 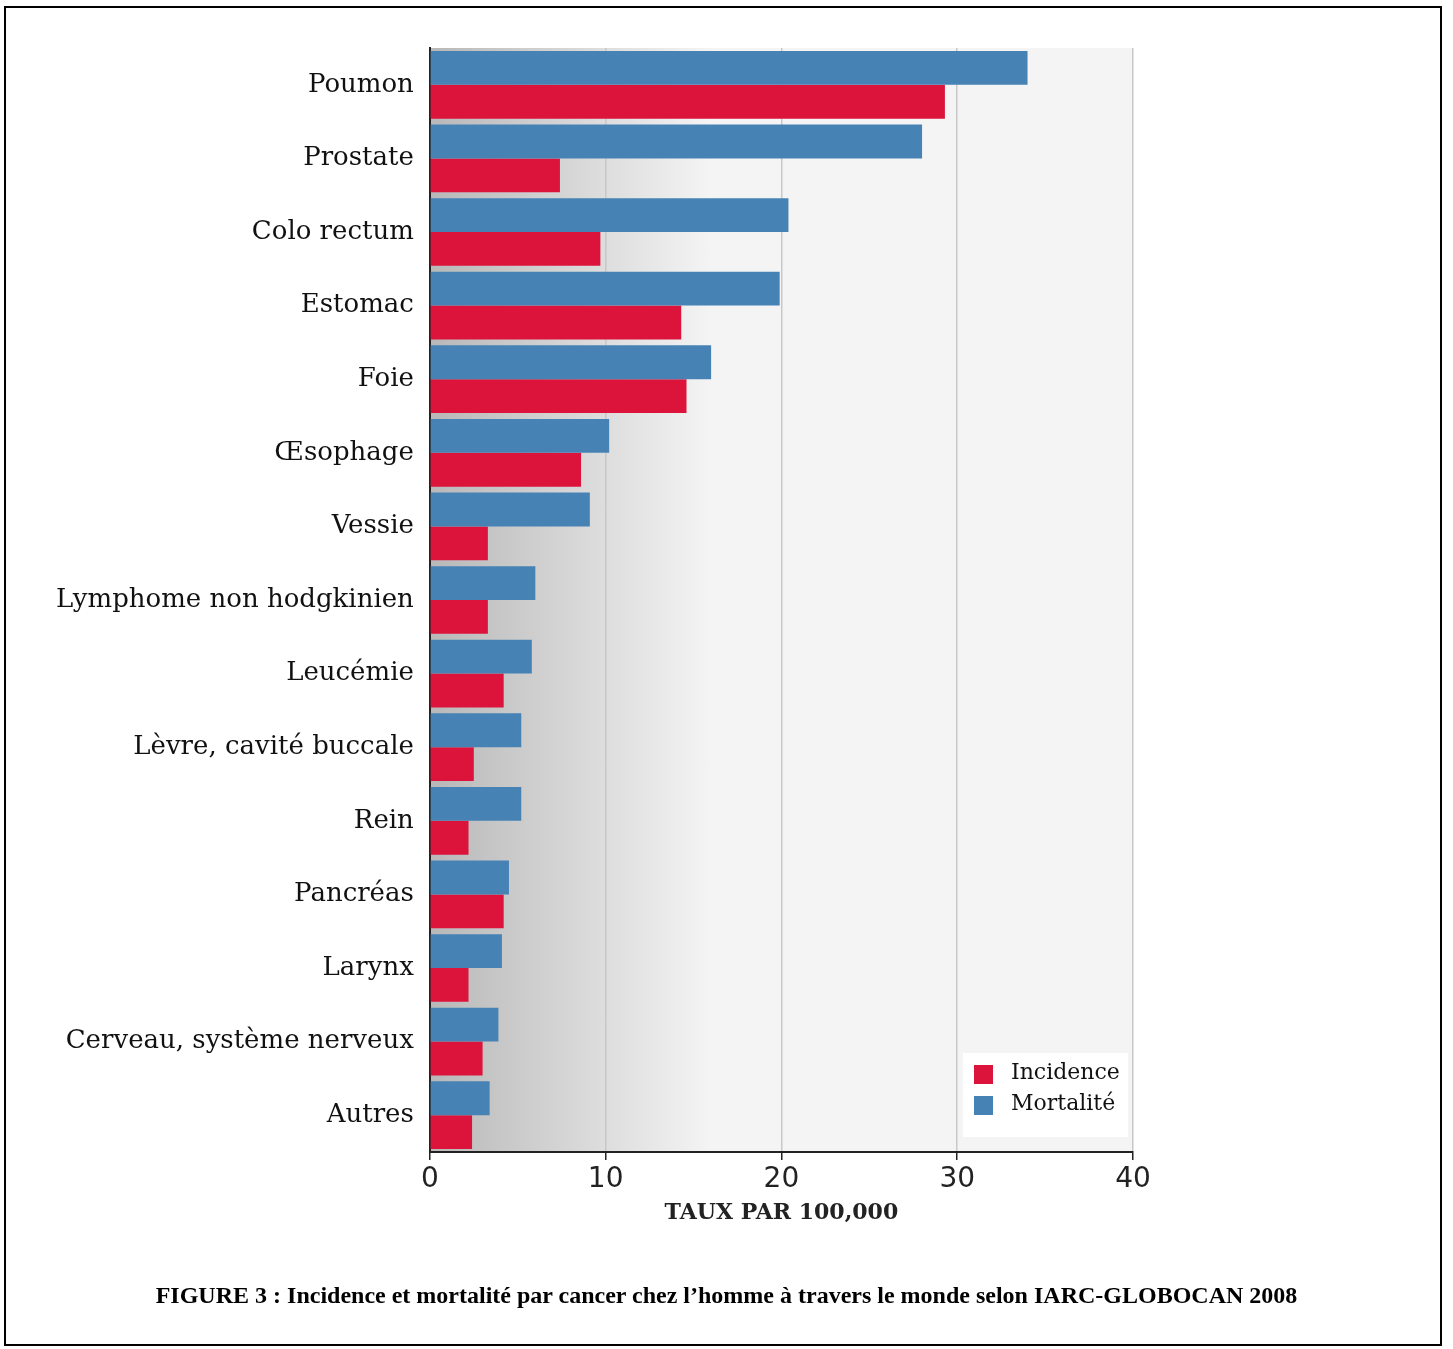 What do you see at coordinates (429, 1178) in the screenshot?
I see `x-tick-label: 0` at bounding box center [429, 1178].